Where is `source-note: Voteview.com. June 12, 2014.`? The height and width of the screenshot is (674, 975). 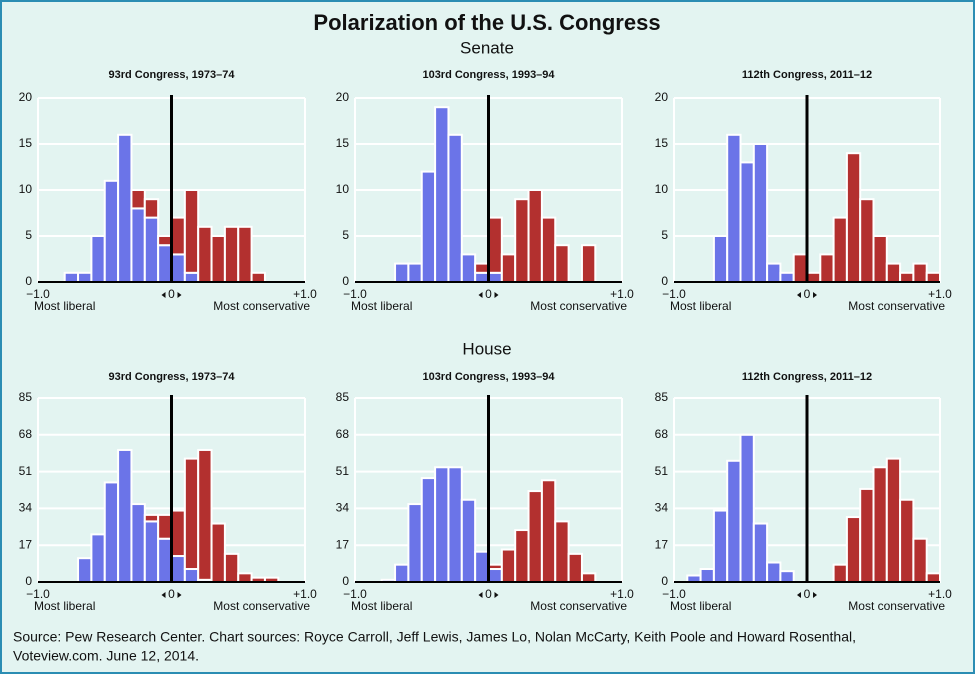
source-note: Voteview.com. June 12, 2014. is located at coordinates (106, 656).